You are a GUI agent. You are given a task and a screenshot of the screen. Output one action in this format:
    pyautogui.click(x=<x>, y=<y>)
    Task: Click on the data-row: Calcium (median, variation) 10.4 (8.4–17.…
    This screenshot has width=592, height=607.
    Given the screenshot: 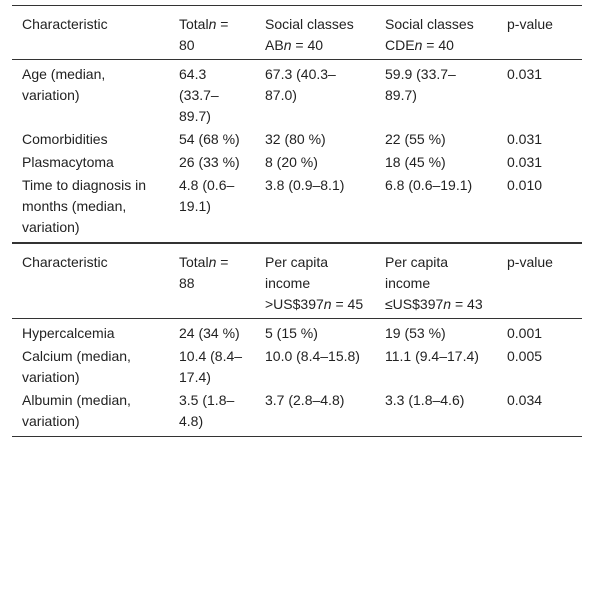 What is the action you would take?
    pyautogui.click(x=297, y=367)
    